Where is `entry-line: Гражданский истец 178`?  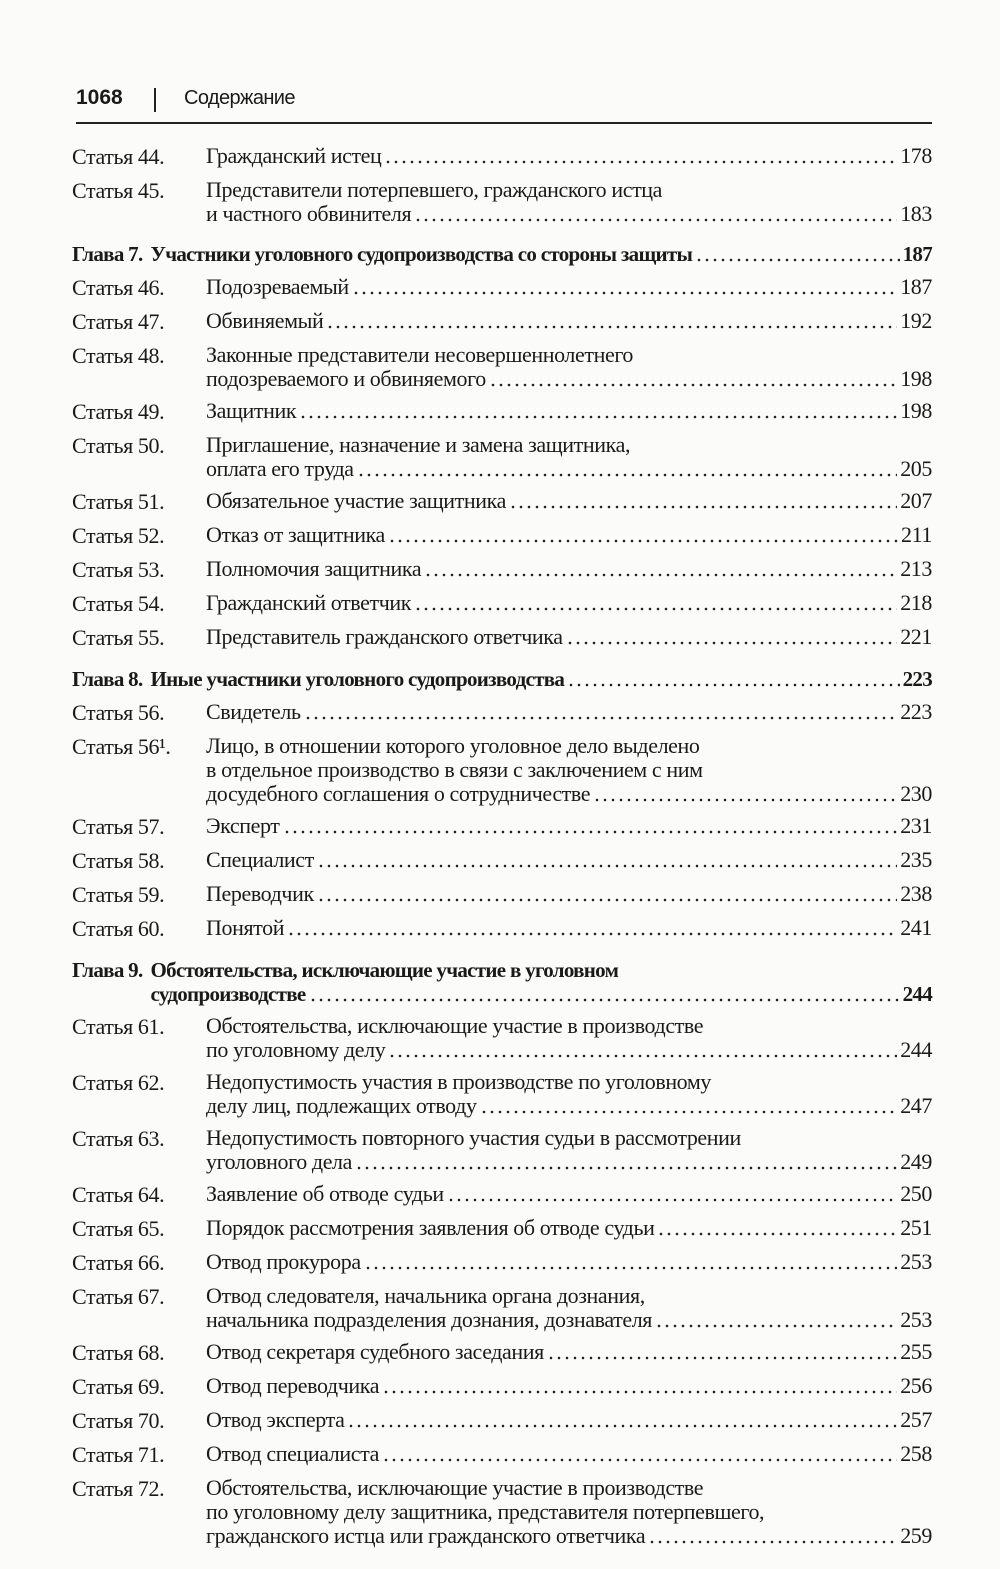 entry-line: Гражданский истец 178 is located at coordinates (569, 156).